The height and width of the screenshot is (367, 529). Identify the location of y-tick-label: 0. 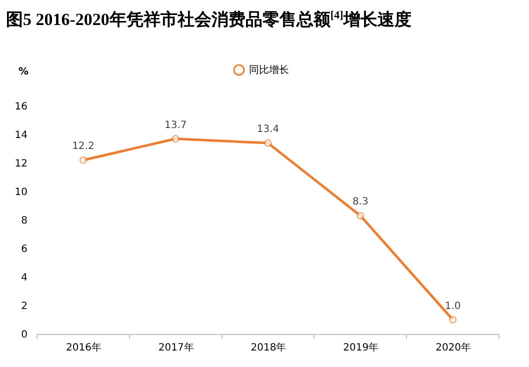
(24, 335).